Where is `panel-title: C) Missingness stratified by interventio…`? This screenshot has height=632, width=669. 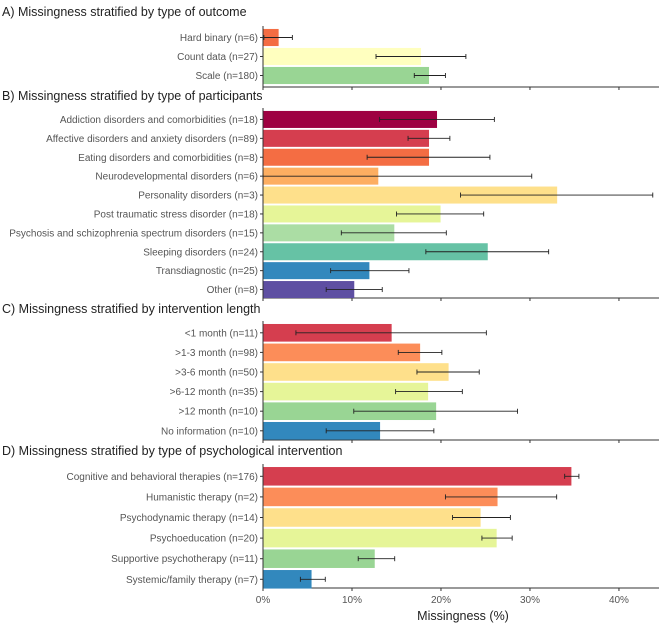
panel-title: C) Missingness stratified by interventio… is located at coordinates (131, 309).